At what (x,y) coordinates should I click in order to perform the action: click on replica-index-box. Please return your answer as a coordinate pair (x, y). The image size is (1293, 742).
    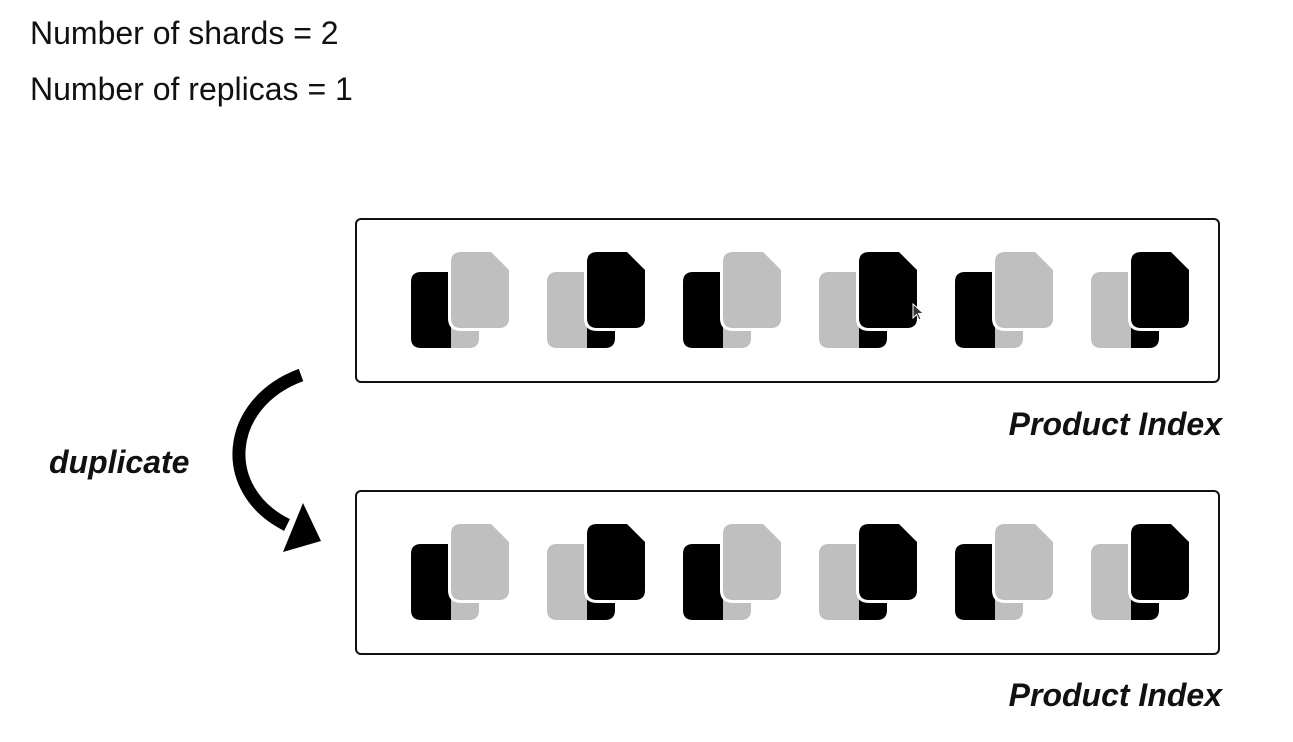
    Looking at the image, I should click on (787, 572).